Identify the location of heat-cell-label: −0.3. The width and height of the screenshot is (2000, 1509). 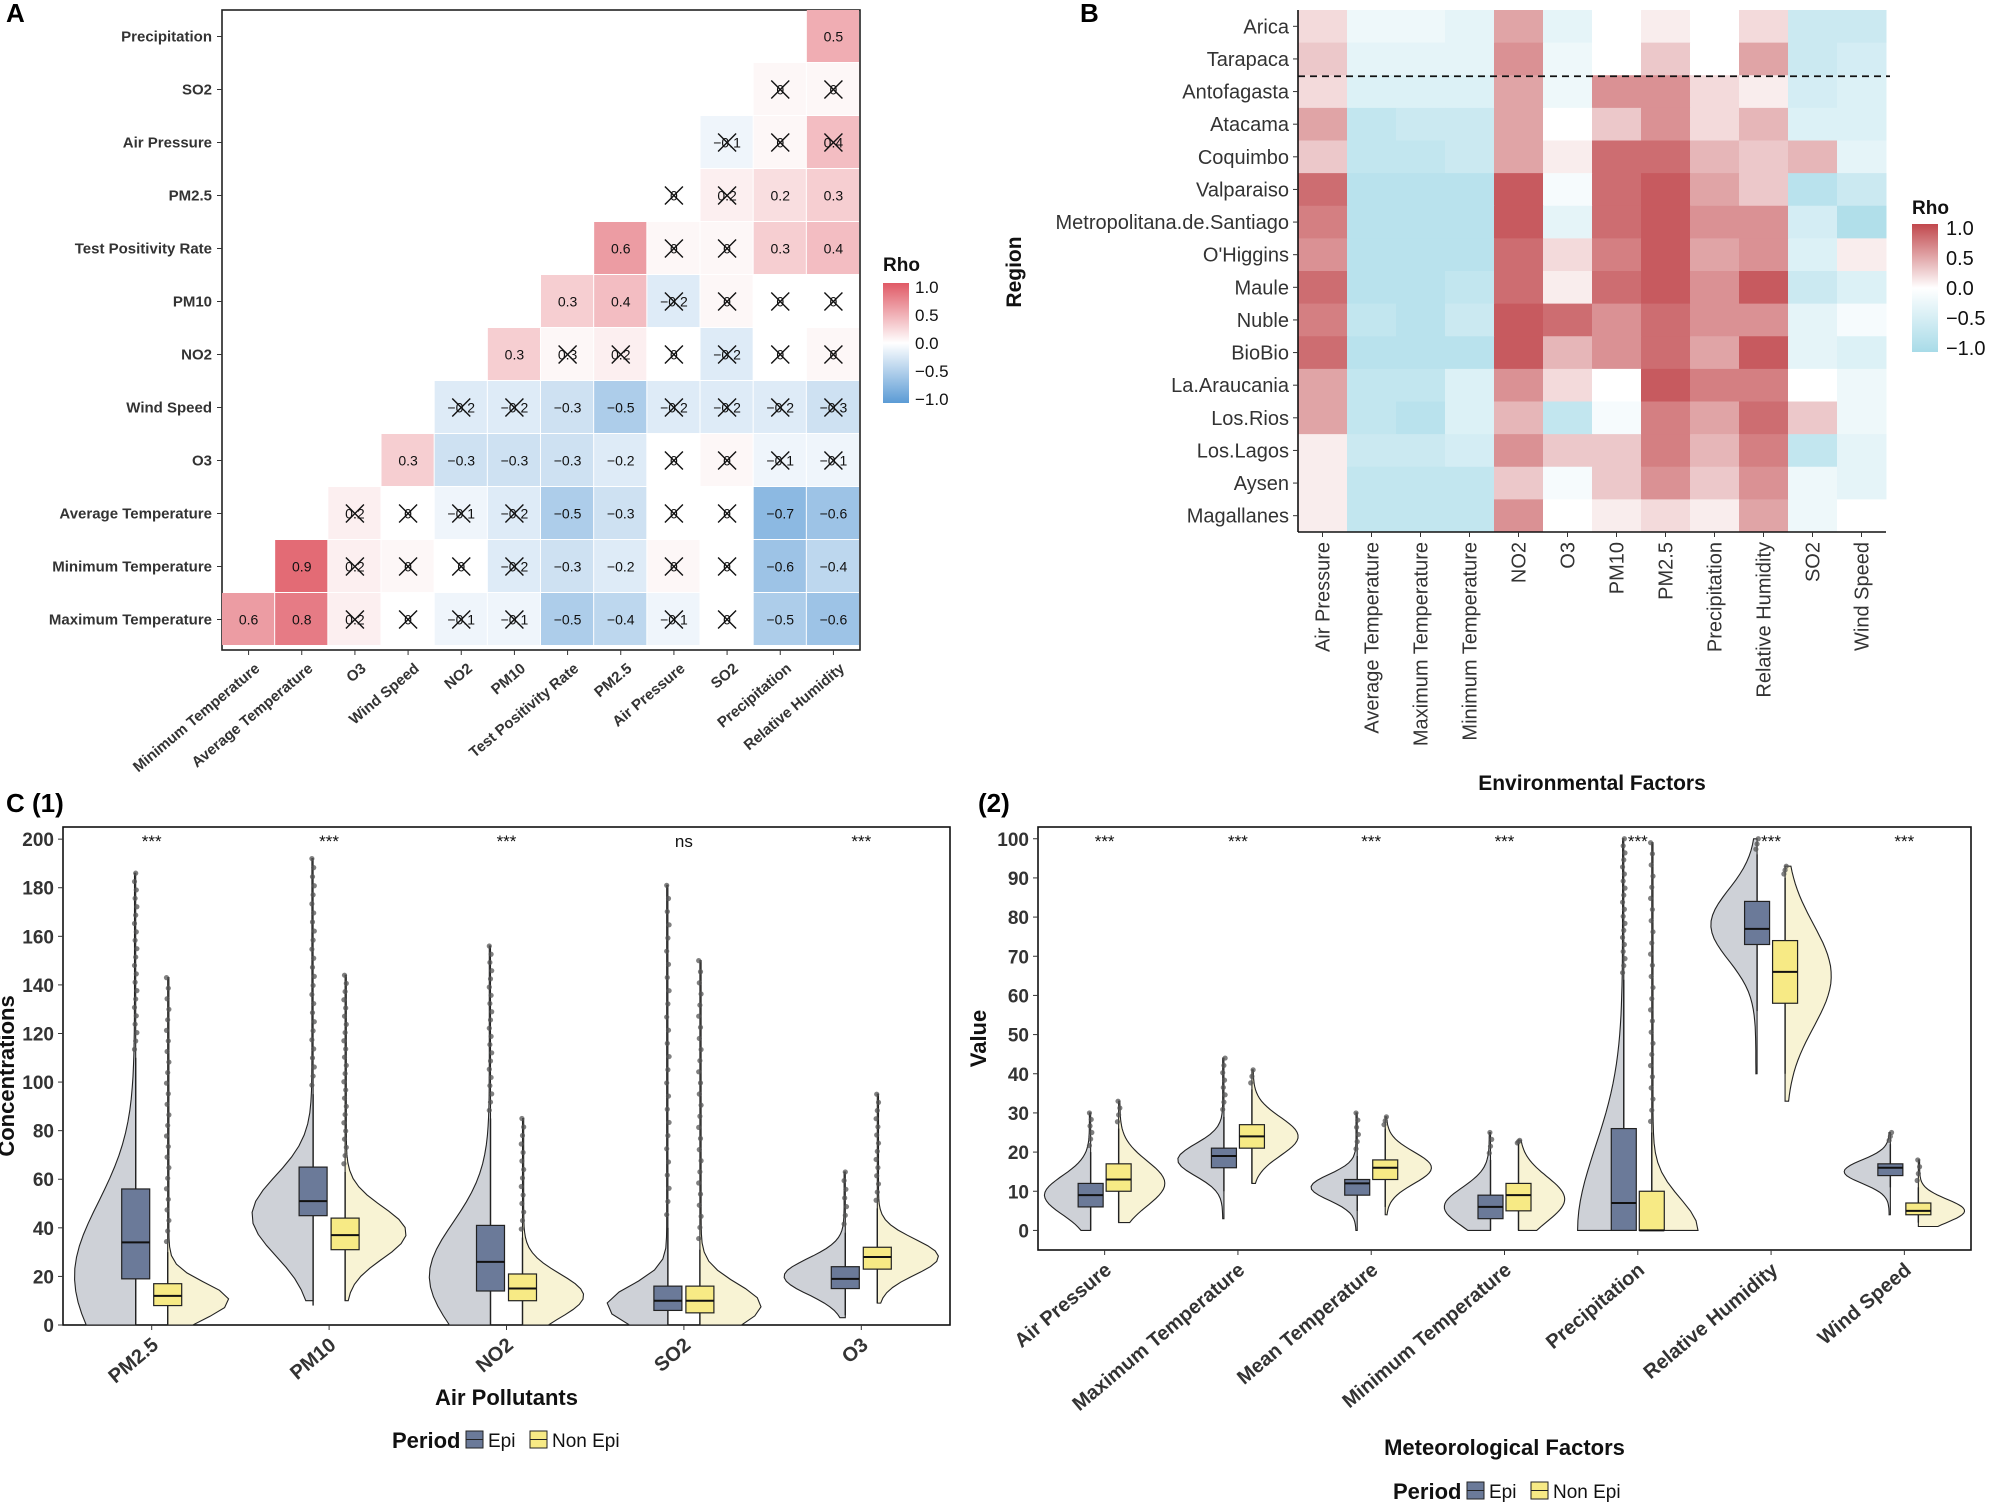
(568, 461).